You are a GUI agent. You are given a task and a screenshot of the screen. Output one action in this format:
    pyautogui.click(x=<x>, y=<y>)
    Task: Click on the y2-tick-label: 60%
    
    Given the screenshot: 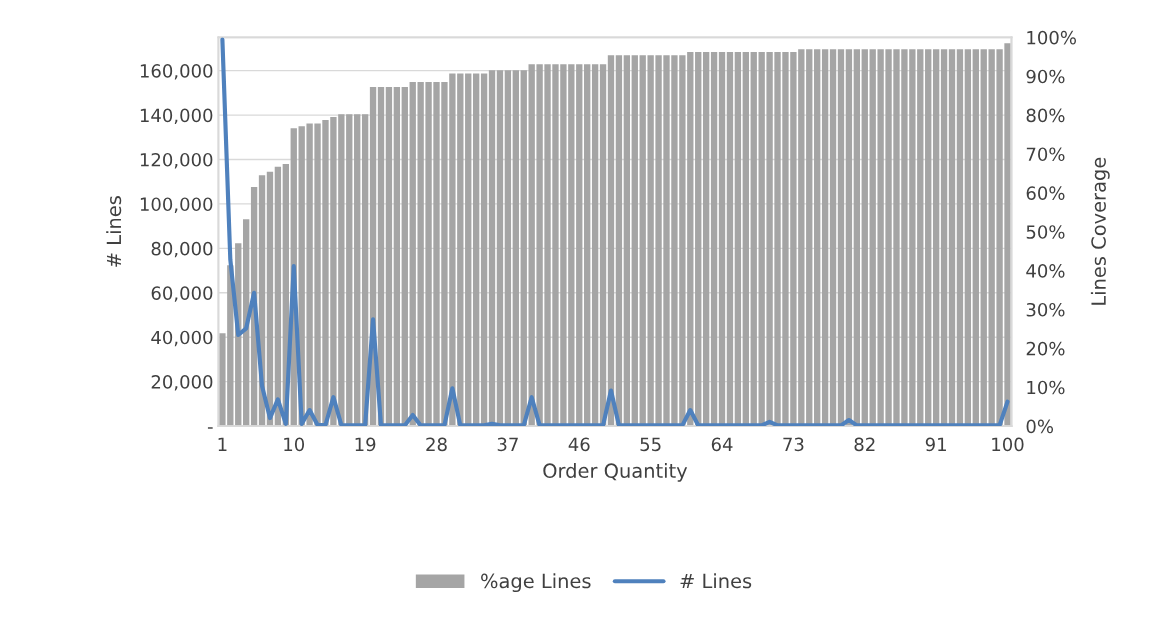 What is the action you would take?
    pyautogui.click(x=1045, y=193)
    